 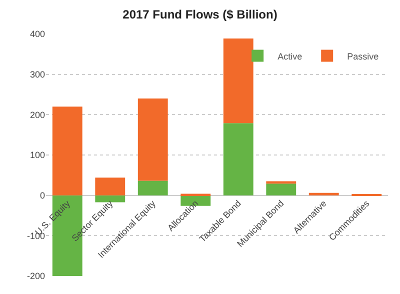 I want to click on y-tick-label: 0, so click(x=42, y=195).